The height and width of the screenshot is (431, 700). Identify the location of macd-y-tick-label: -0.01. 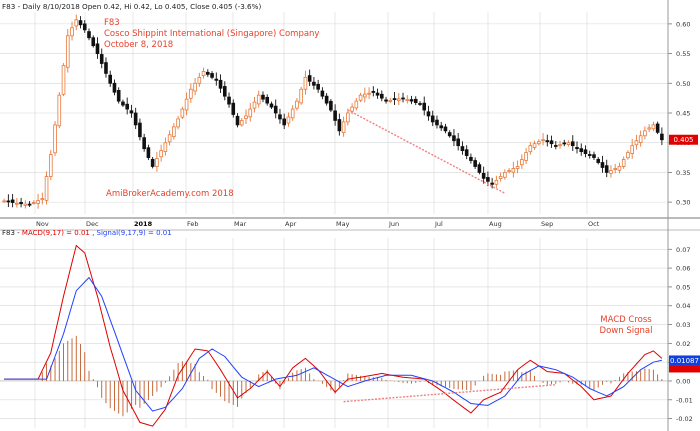
(684, 400).